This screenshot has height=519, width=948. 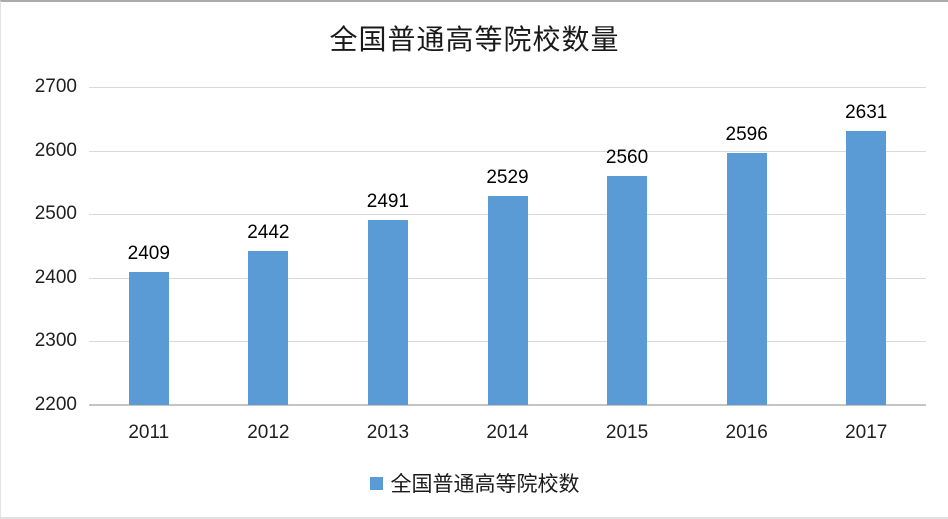 What do you see at coordinates (149, 432) in the screenshot?
I see `x-axis-tick-label: 2011` at bounding box center [149, 432].